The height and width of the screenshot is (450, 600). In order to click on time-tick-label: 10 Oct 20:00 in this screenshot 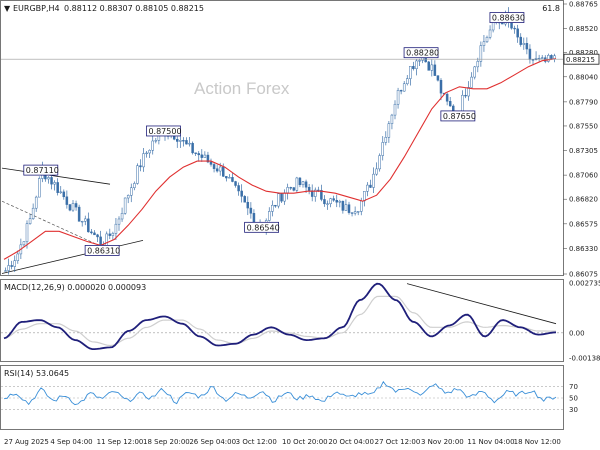, I will do `click(305, 442)`.